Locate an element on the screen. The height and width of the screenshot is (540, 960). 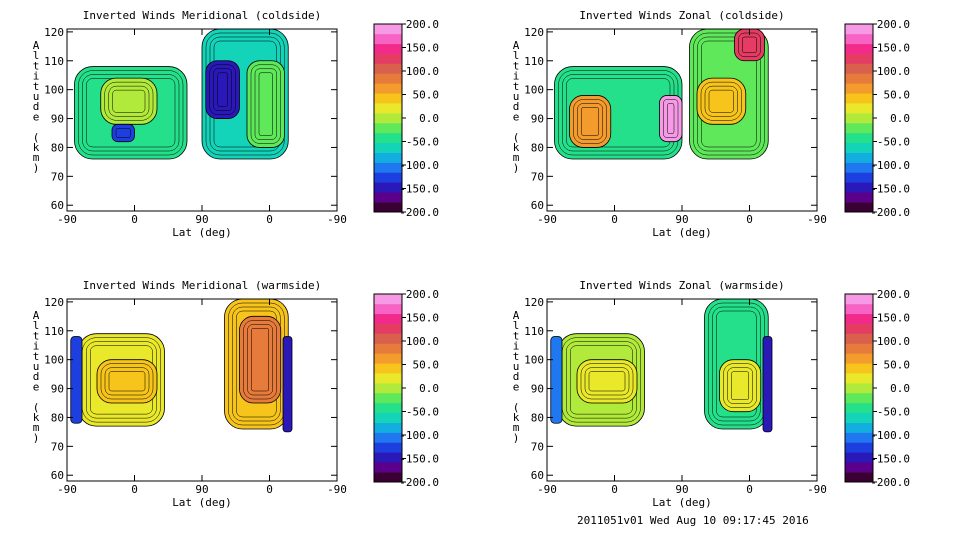
y-tick-label: 80 is located at coordinates (537, 417).